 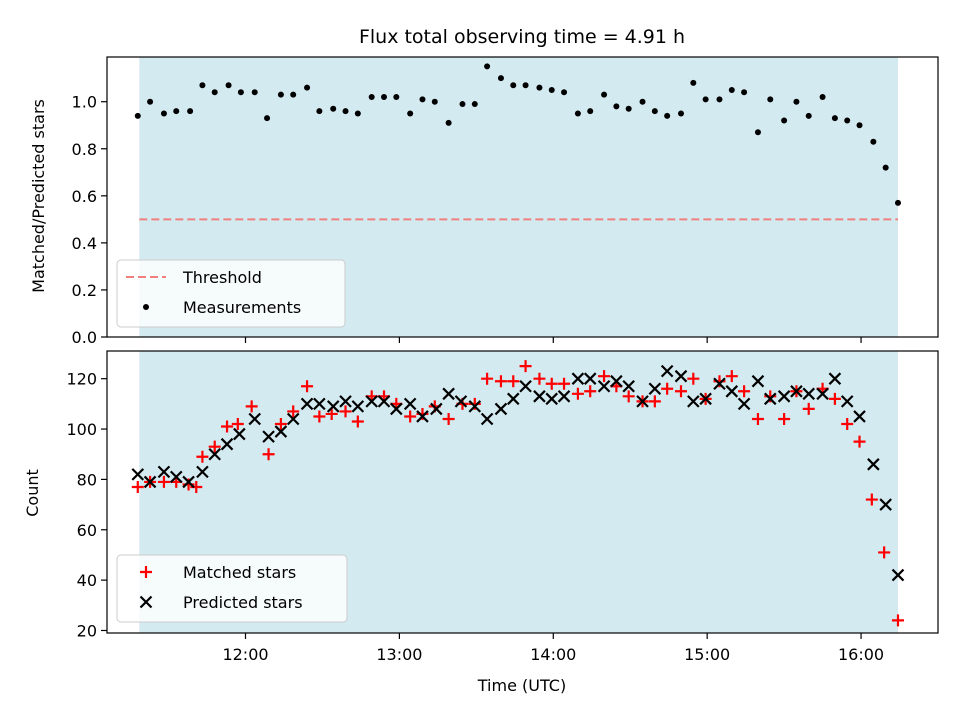 I want to click on bottom-y-axis-label: Count, so click(x=32, y=493).